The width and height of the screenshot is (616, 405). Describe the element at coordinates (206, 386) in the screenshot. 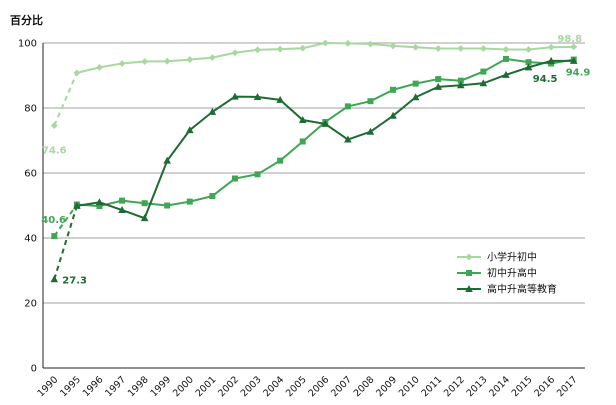

I see `x-tick-label: 2001` at that location.